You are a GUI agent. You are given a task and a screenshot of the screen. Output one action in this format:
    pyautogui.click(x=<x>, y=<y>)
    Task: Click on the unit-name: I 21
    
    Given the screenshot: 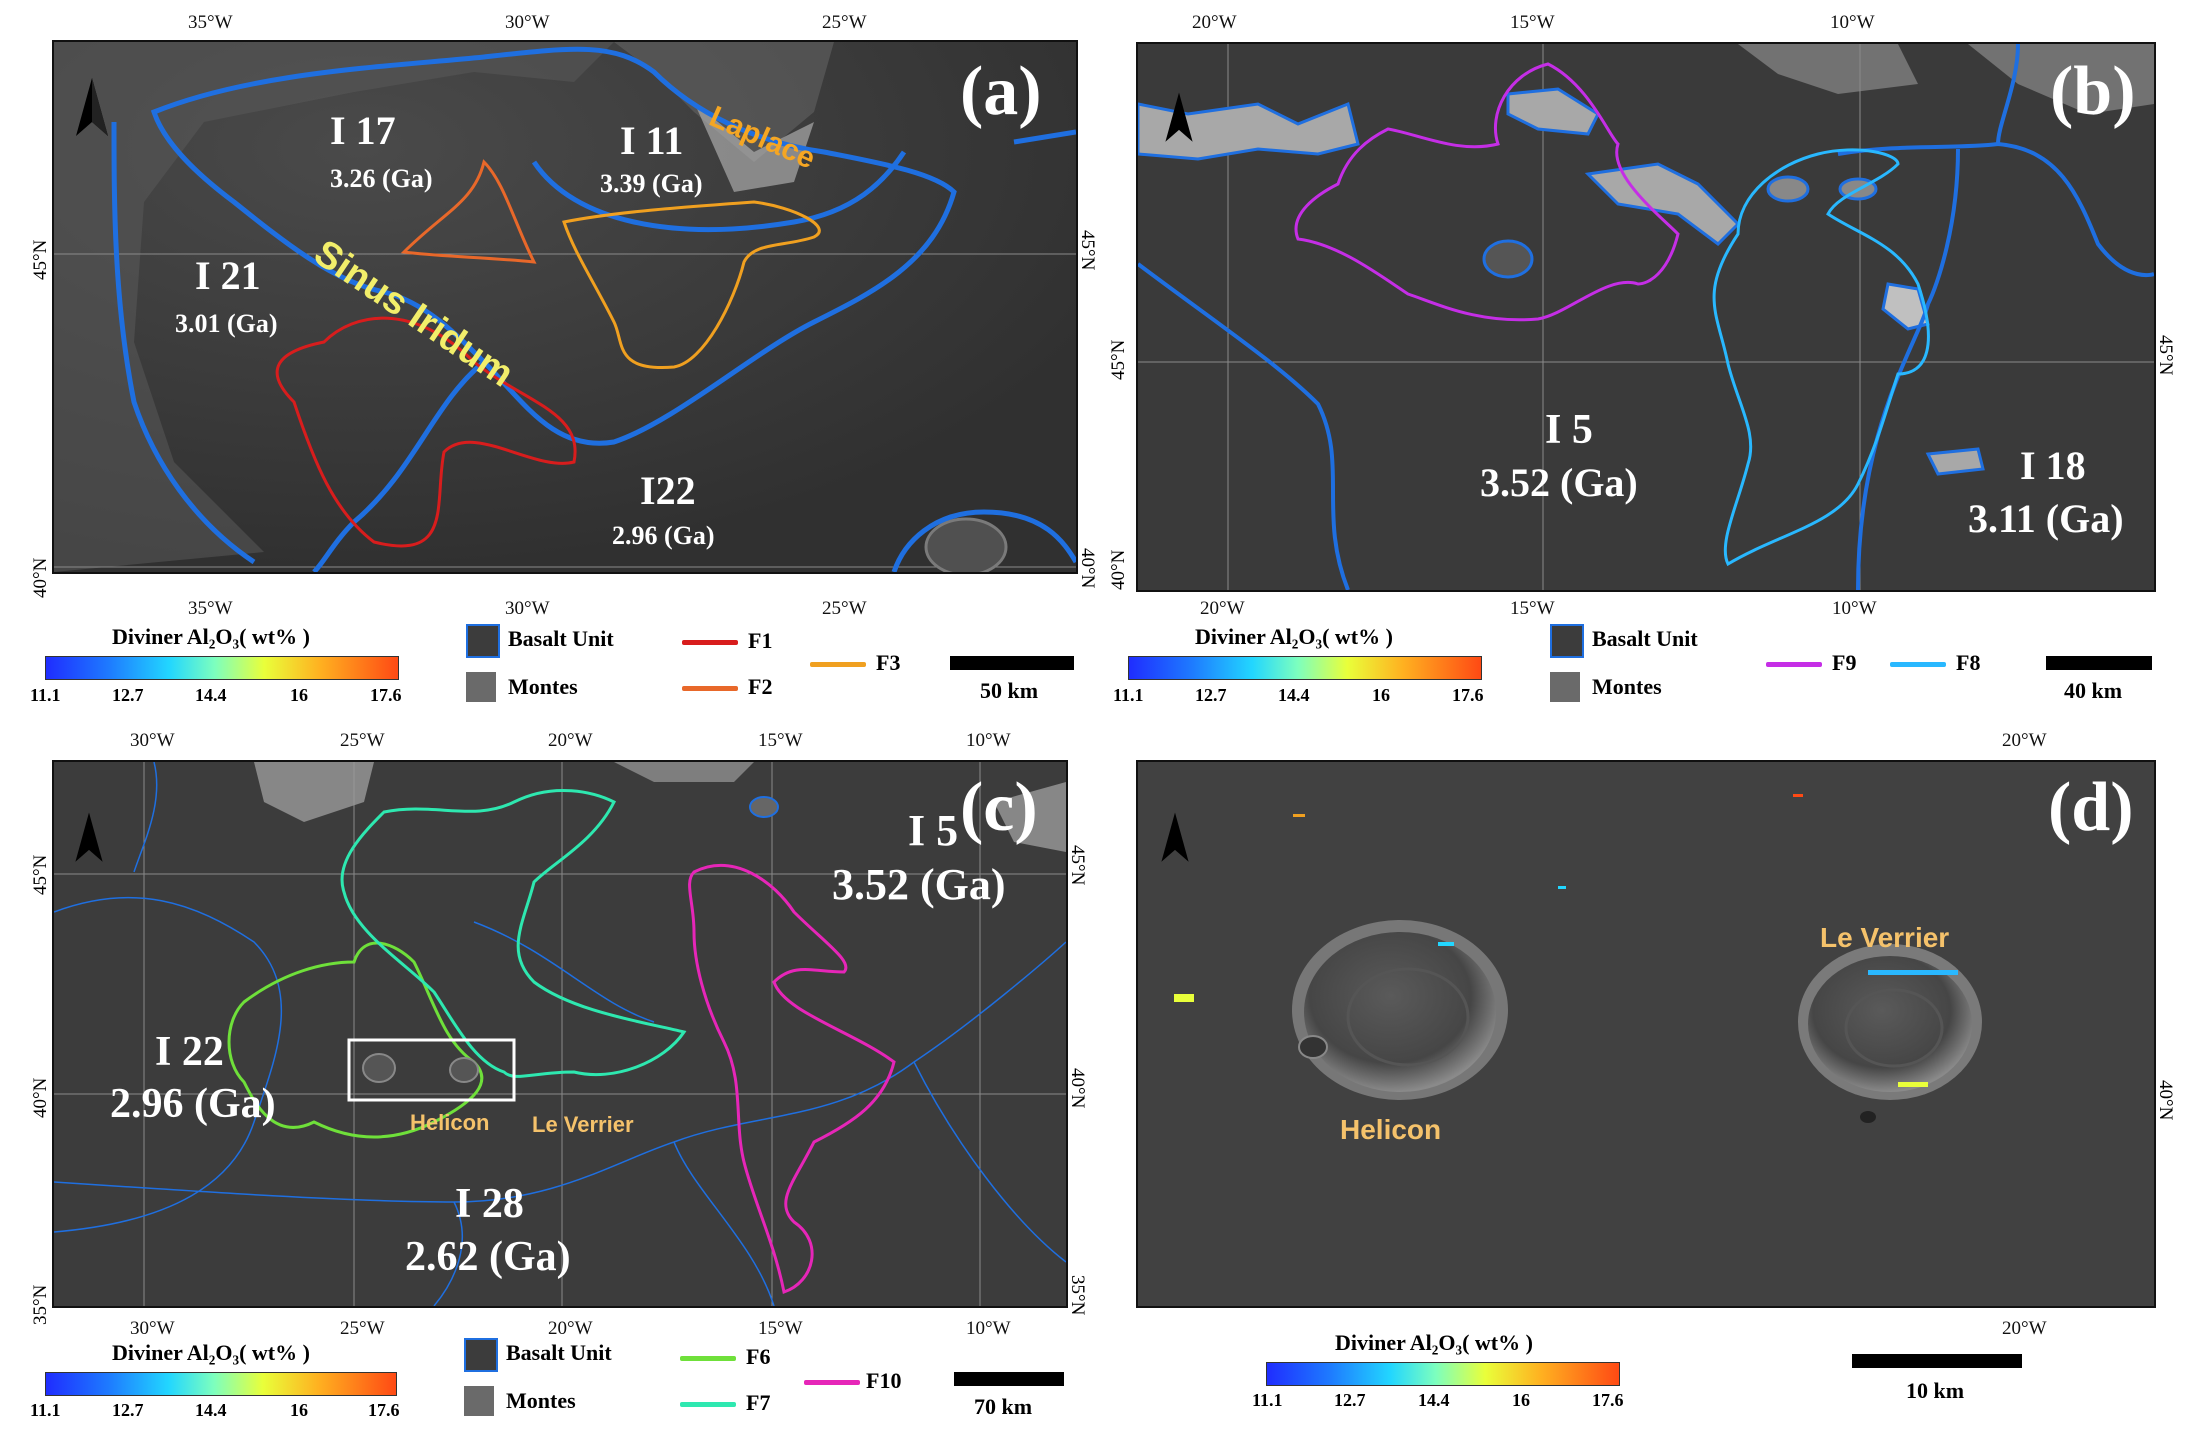 What is the action you would take?
    pyautogui.click(x=228, y=275)
    